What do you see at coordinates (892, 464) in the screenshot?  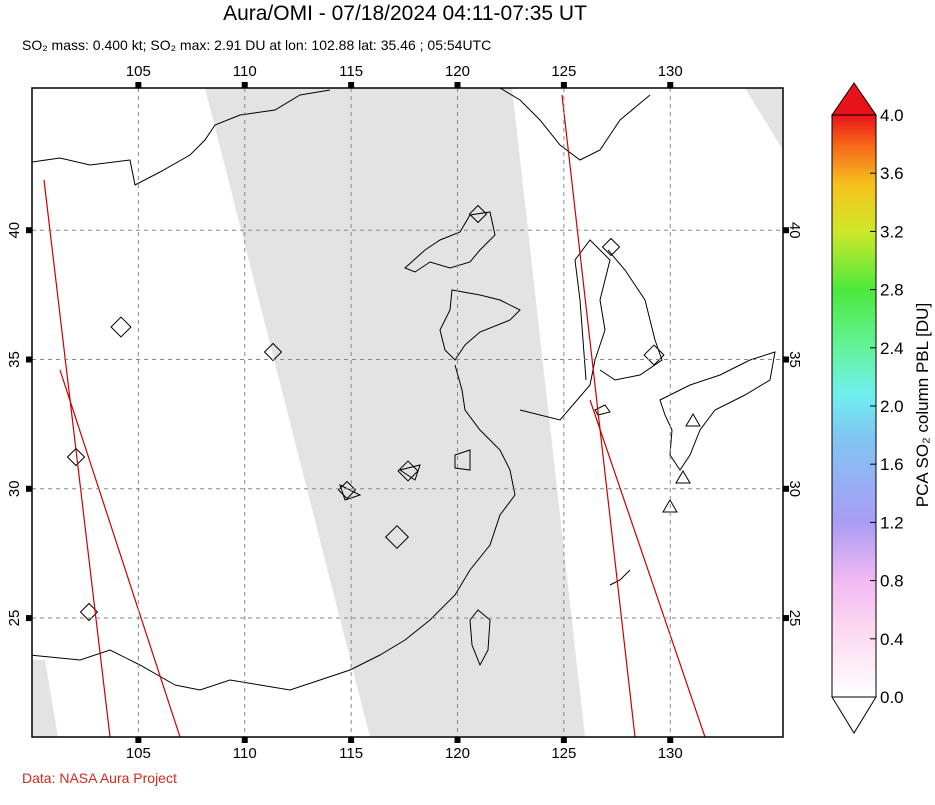 I see `colorbar-tick-label: 1.6` at bounding box center [892, 464].